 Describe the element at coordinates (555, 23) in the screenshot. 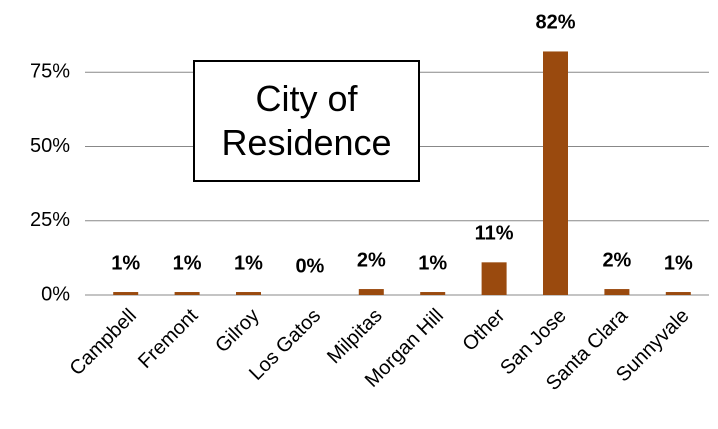

I see `data-label: 82%` at that location.